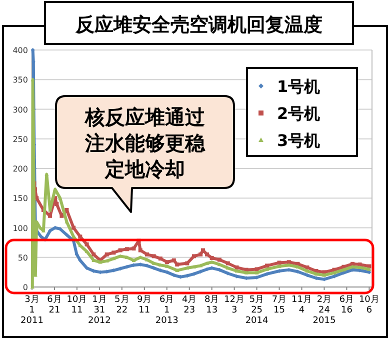 The image size is (390, 340). Describe the element at coordinates (298, 140) in the screenshot. I see `legend-label: 3号机` at that location.